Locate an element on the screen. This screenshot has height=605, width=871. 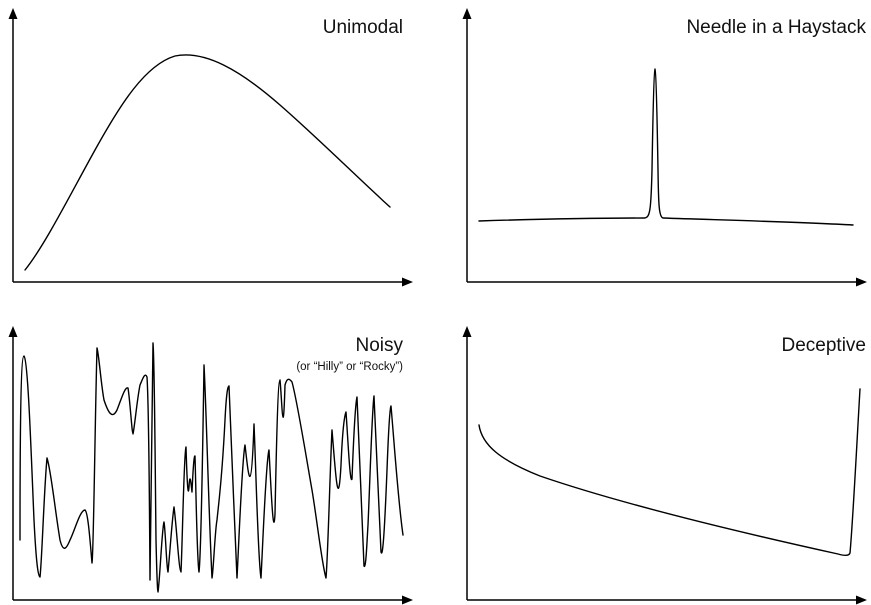
needle-curve is located at coordinates (666, 147).